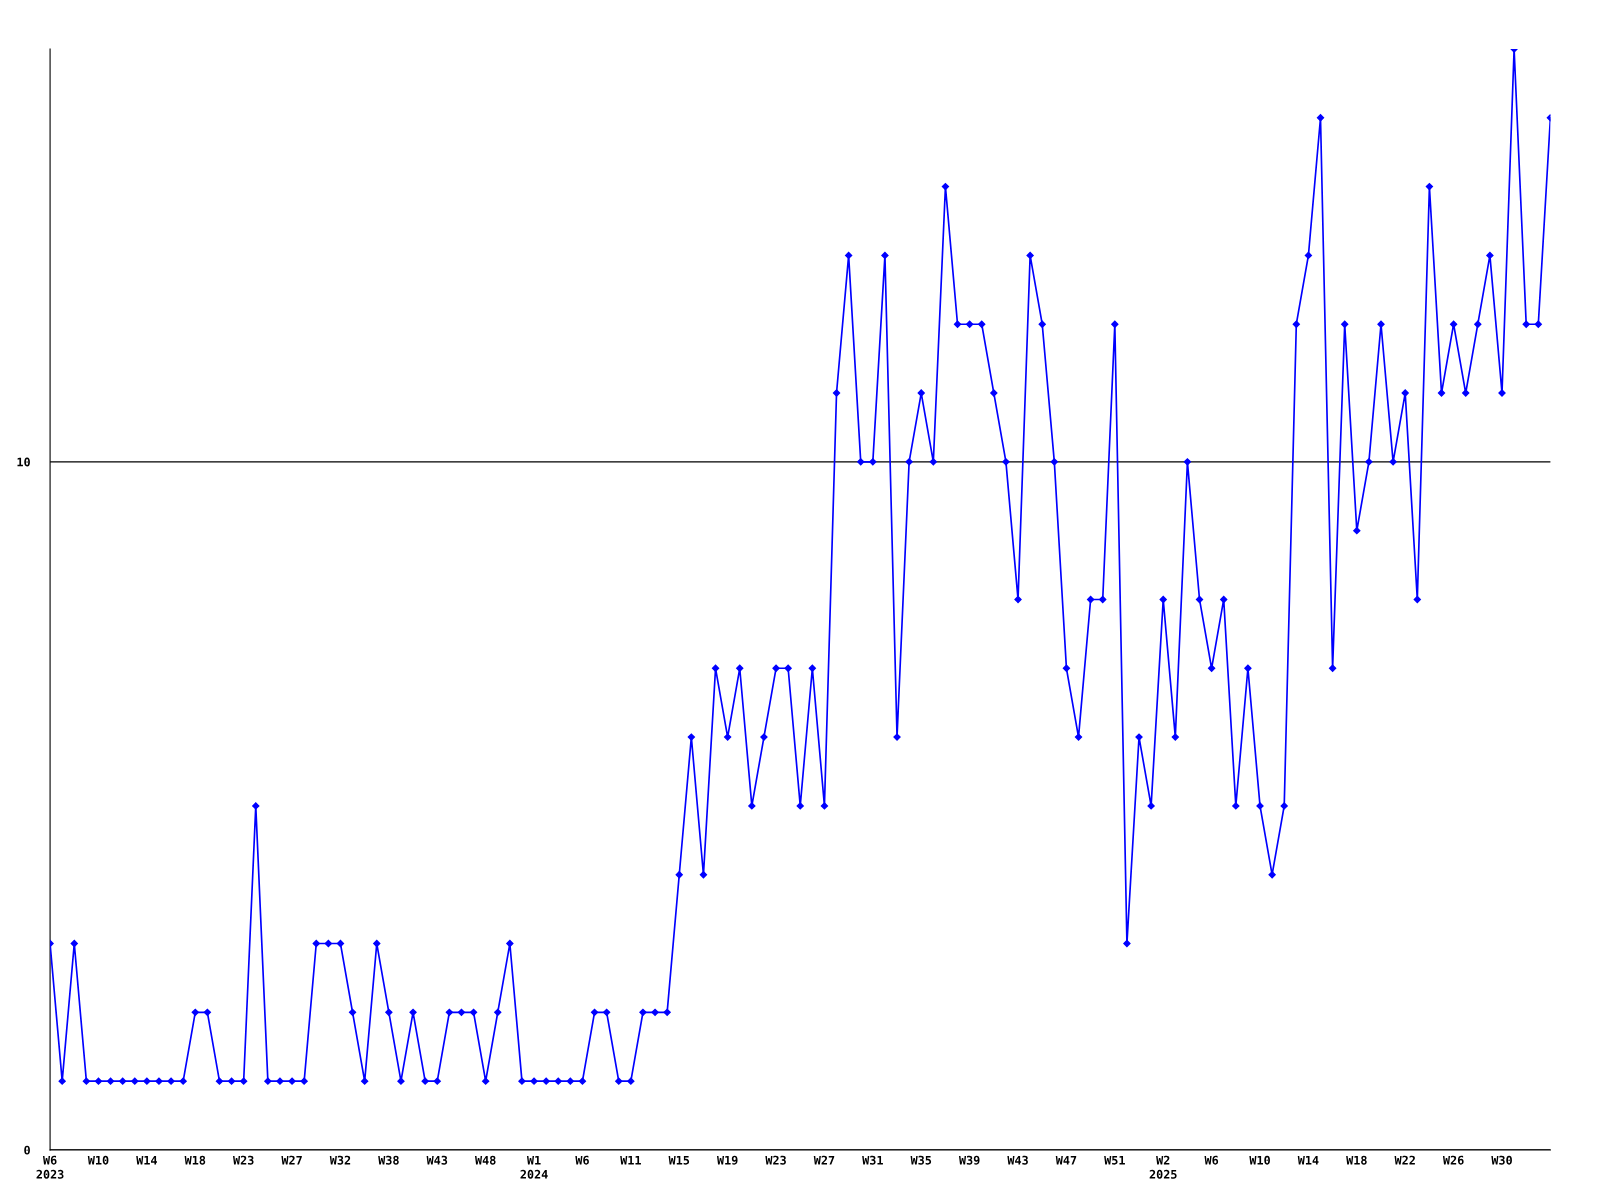  What do you see at coordinates (1114, 1160) in the screenshot?
I see `x-tick-label: W51` at bounding box center [1114, 1160].